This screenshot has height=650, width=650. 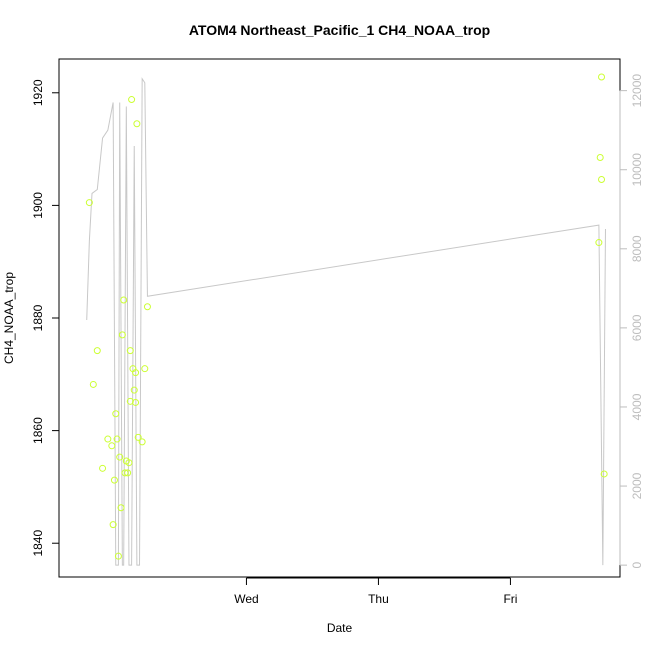 I want to click on y-tick-label-left: 1880, so click(x=38, y=317).